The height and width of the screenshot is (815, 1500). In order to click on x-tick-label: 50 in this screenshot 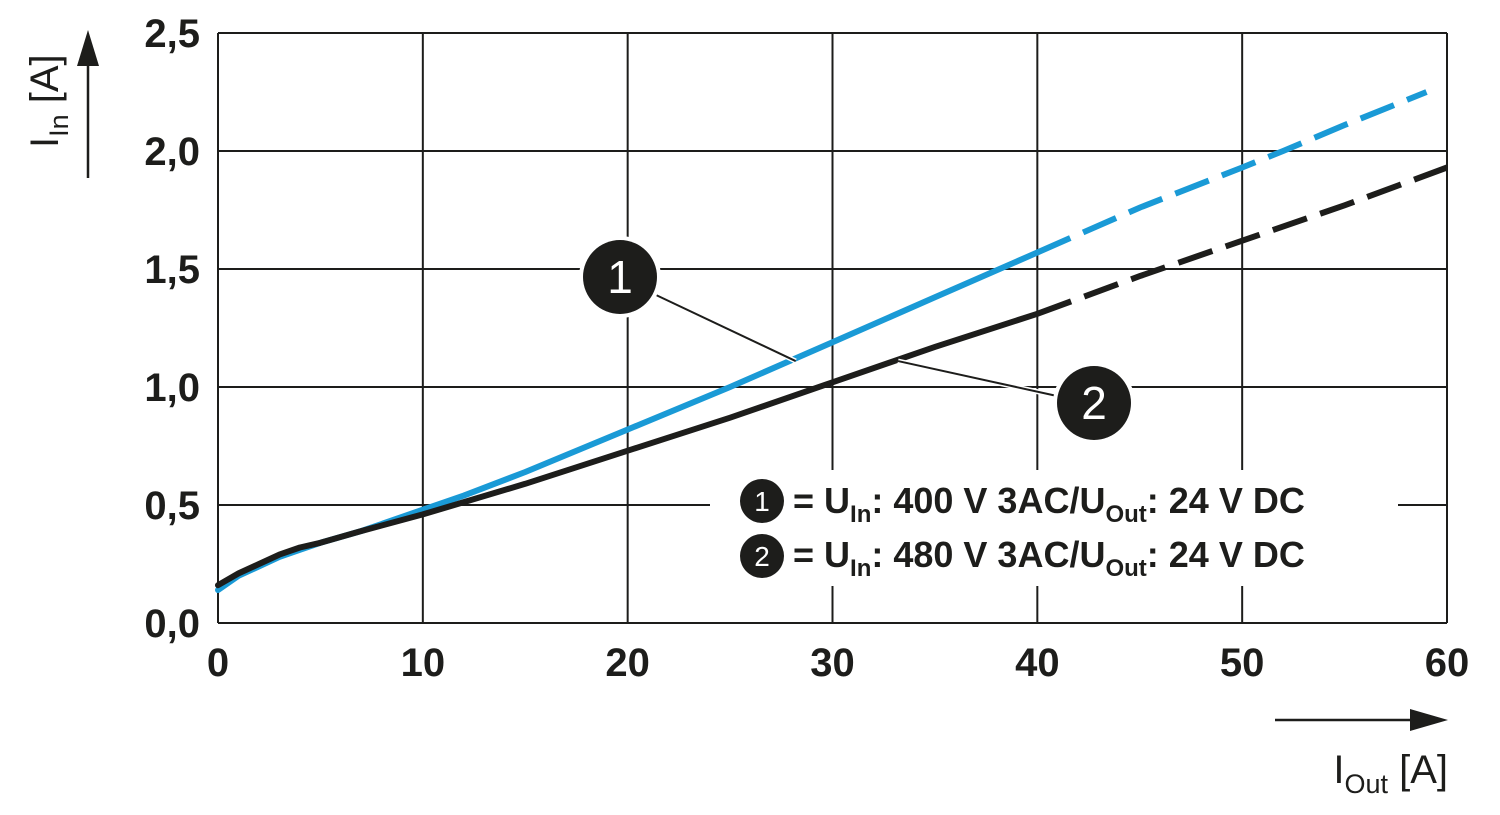, I will do `click(1242, 663)`.